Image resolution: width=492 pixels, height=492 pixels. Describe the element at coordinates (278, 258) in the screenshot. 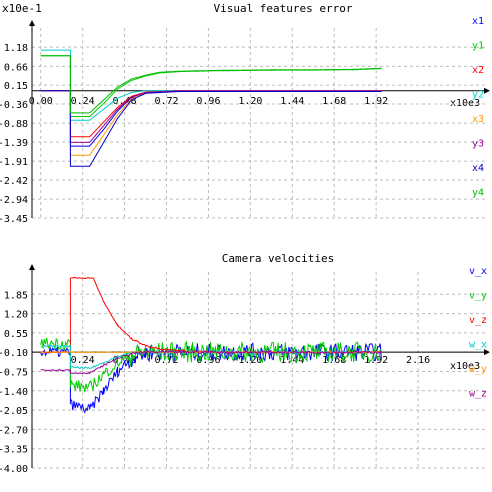

I see `chart-title: Camera velocities` at that location.